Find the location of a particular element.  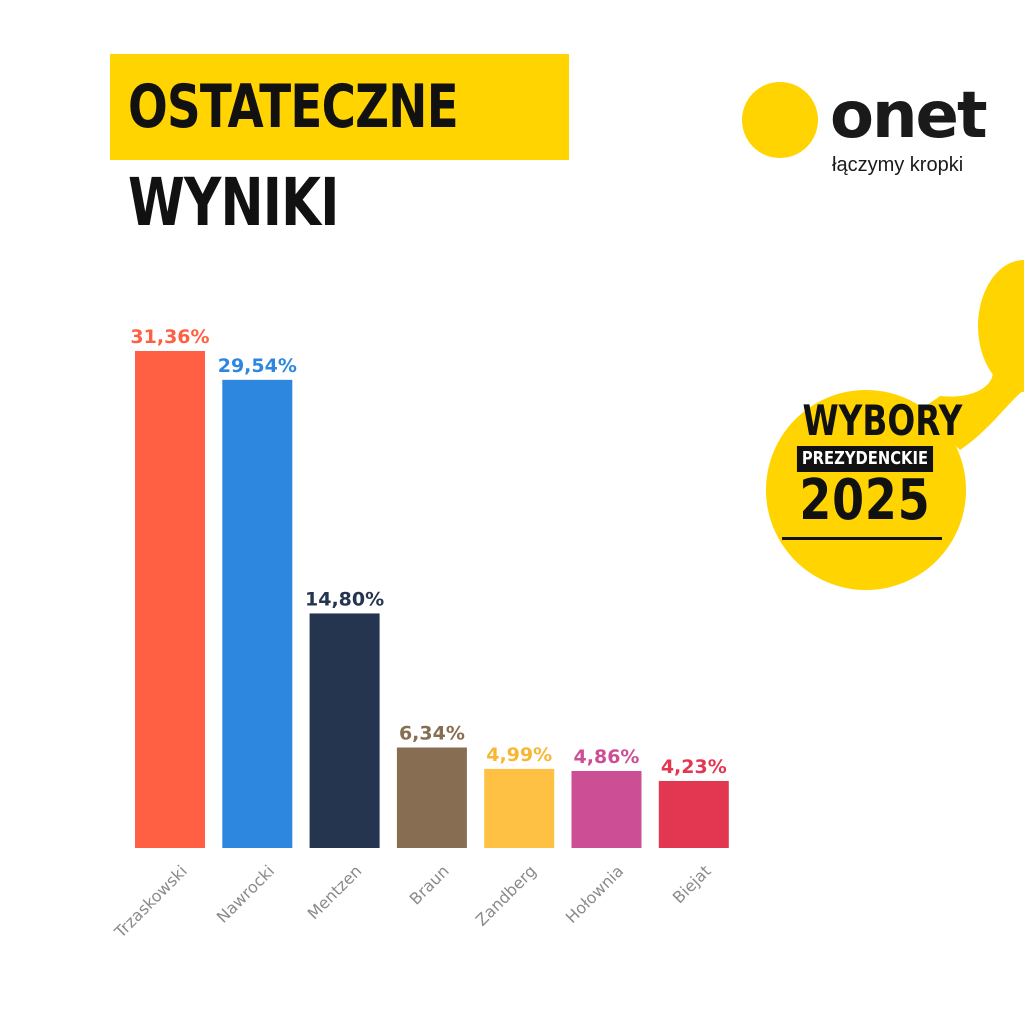

election-badge: WYBORY PREZYDENCKIE 2025 is located at coordinates (871, 465).